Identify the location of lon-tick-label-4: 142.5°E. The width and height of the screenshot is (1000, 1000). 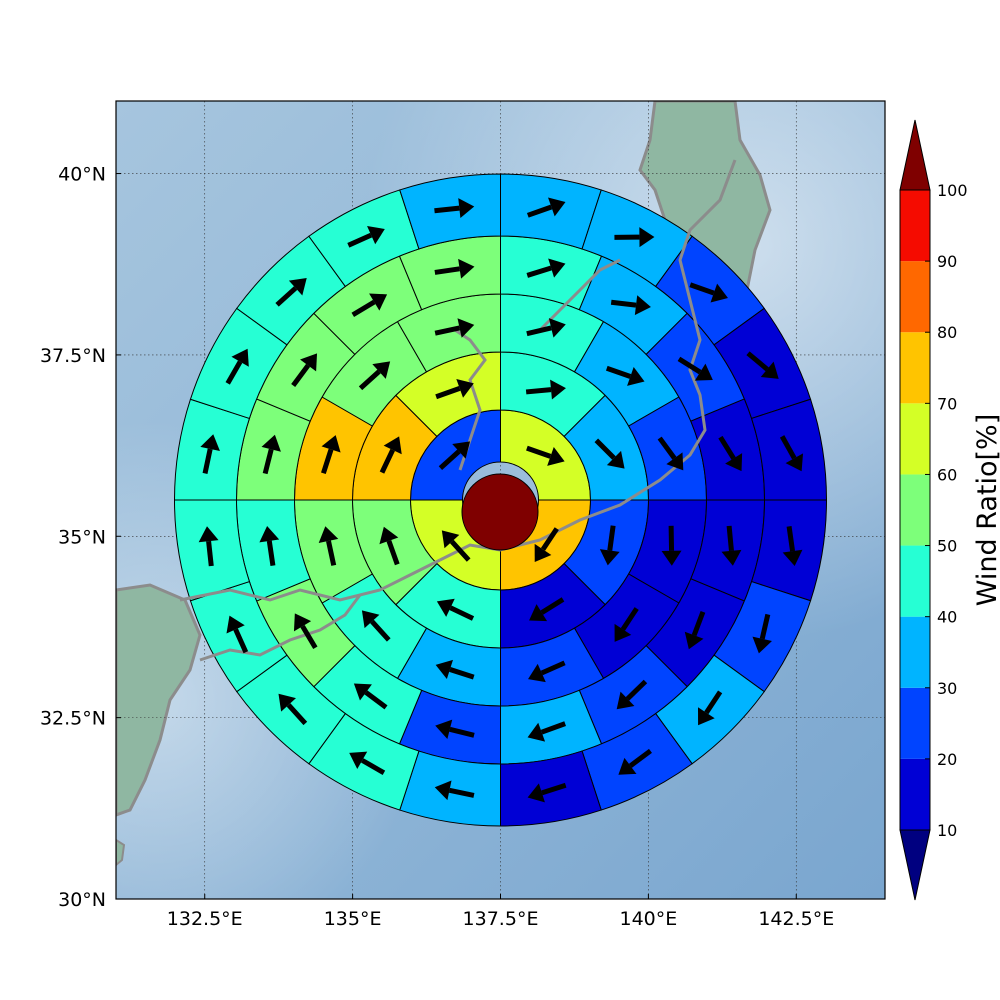
(796, 919).